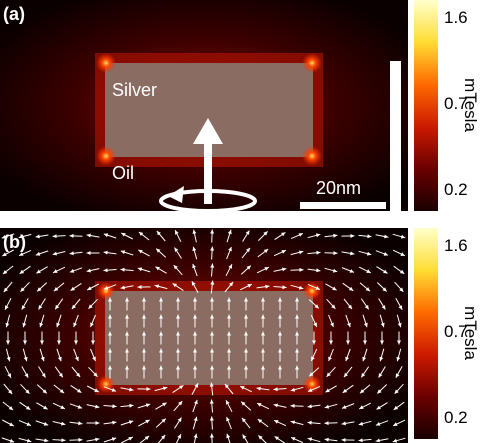  I want to click on scale-bar-horizontal, so click(343, 205).